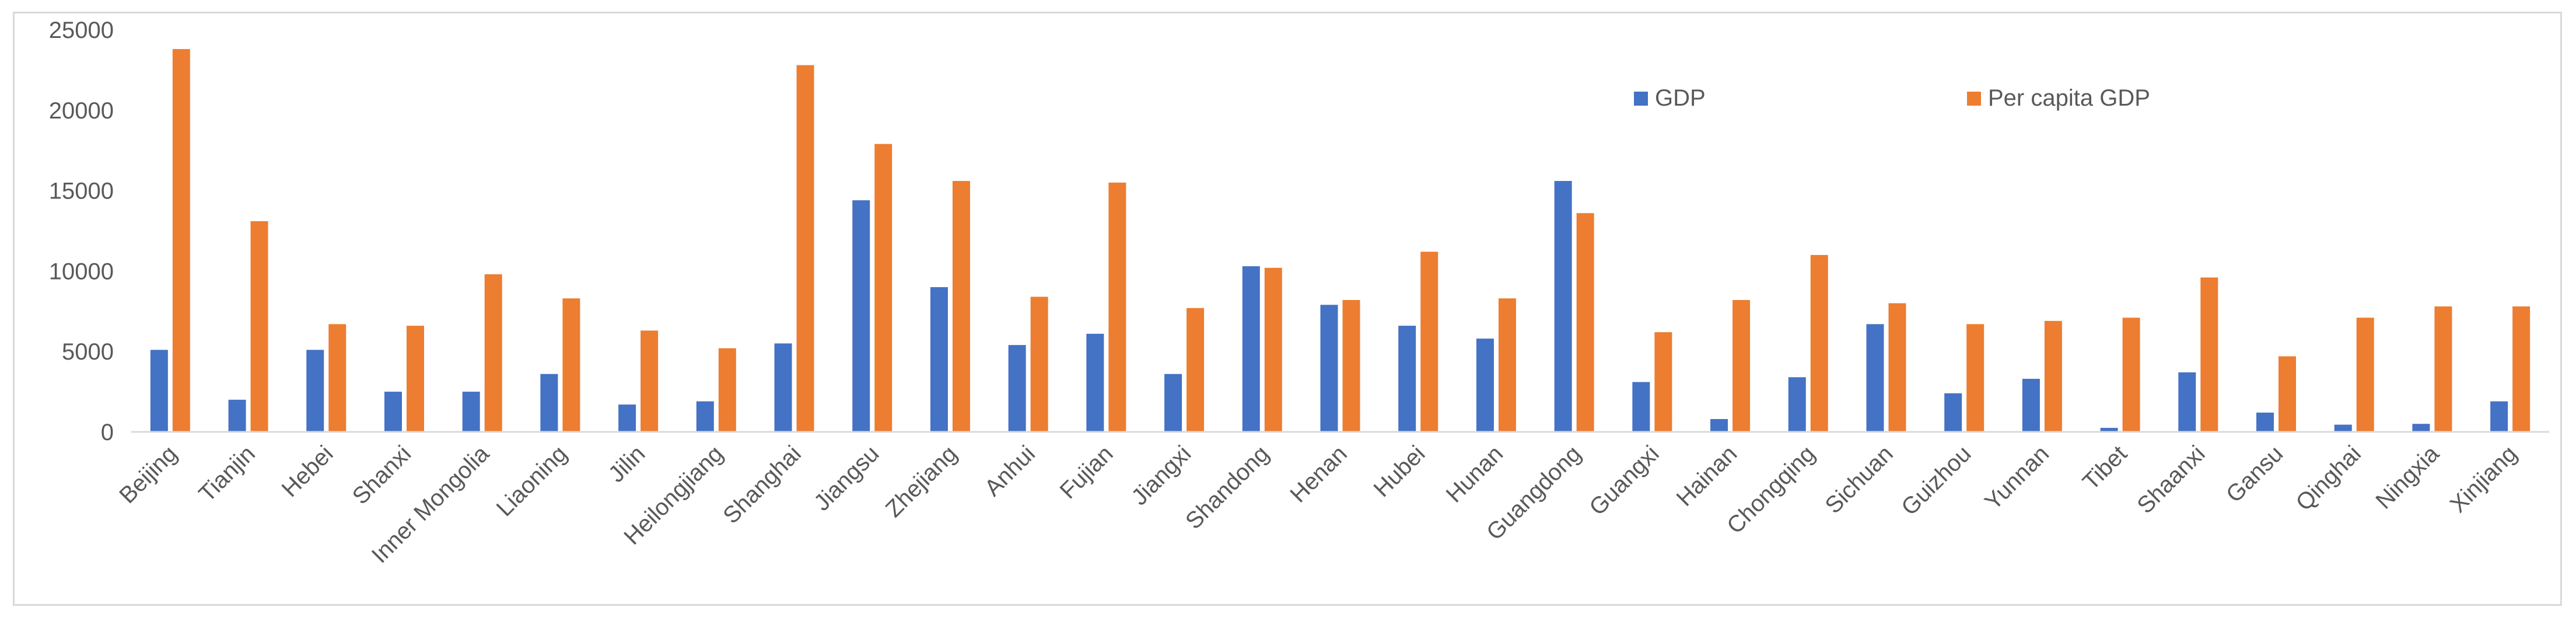 This screenshot has width=2576, height=621. What do you see at coordinates (81, 31) in the screenshot?
I see `y-tick-label: 25000` at bounding box center [81, 31].